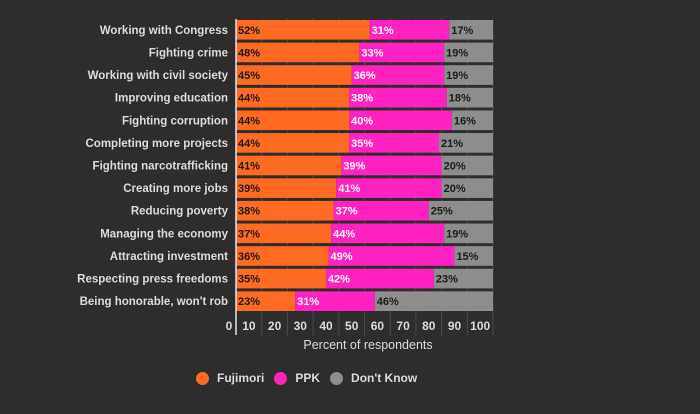  I want to click on category-label: Being honorable, won't rob, so click(154, 302).